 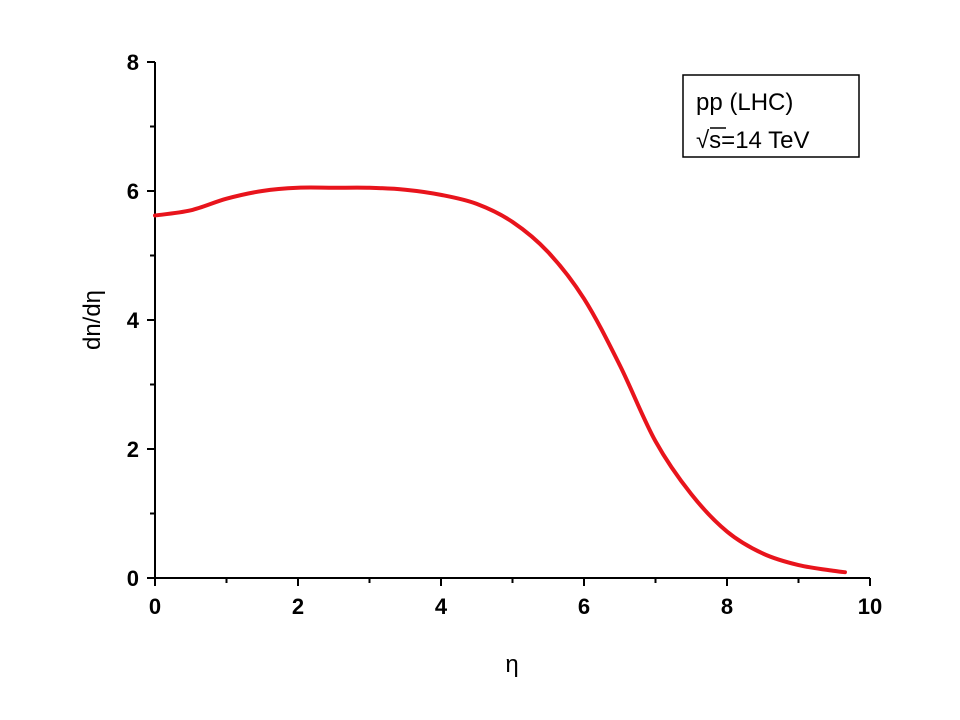 What do you see at coordinates (744, 102) in the screenshot?
I see `legend-line-1: pp (LHC)` at bounding box center [744, 102].